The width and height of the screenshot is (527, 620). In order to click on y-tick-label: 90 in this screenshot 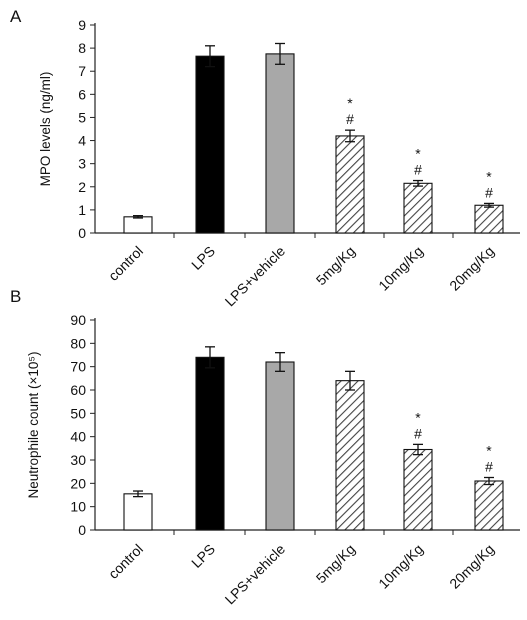, I will do `click(78, 320)`.